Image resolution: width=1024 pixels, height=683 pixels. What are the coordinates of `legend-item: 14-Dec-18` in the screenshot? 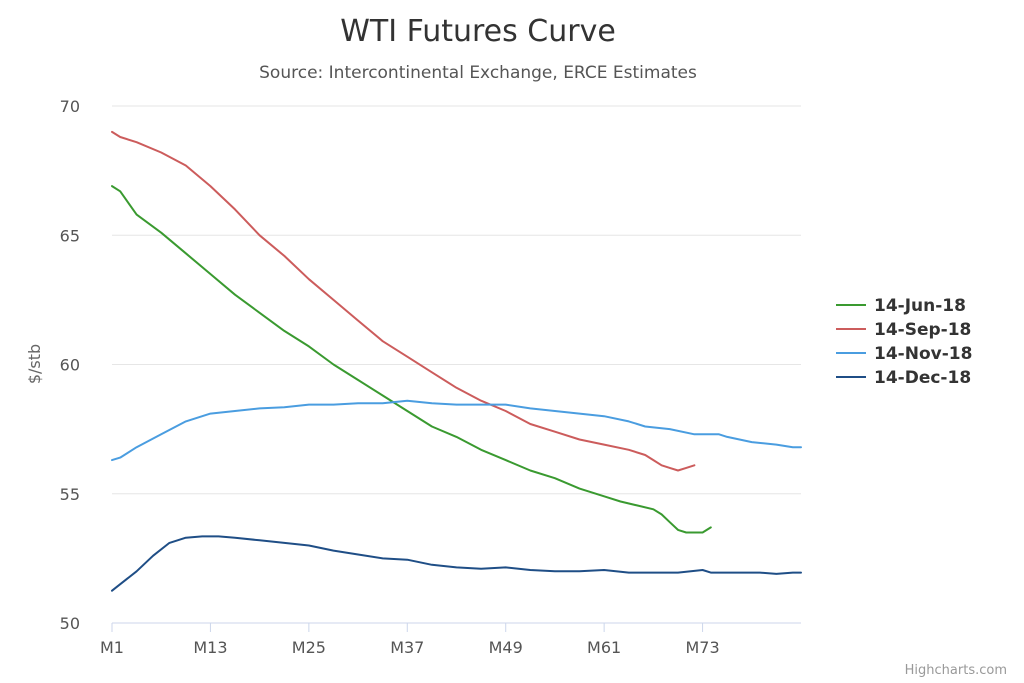 It's located at (903, 378).